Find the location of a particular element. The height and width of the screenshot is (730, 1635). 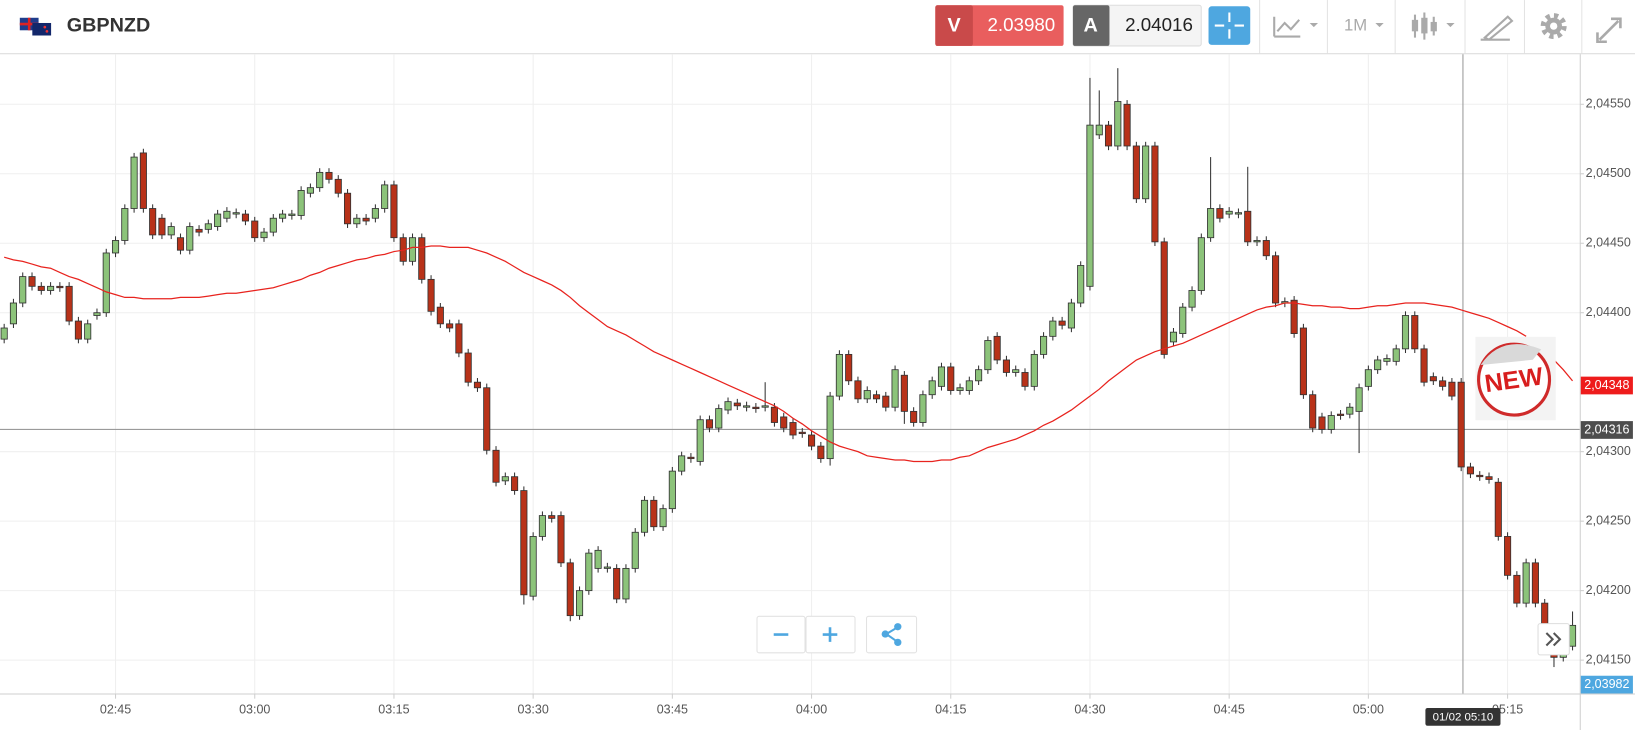

y-tick-label: 2,04500 is located at coordinates (1608, 173).